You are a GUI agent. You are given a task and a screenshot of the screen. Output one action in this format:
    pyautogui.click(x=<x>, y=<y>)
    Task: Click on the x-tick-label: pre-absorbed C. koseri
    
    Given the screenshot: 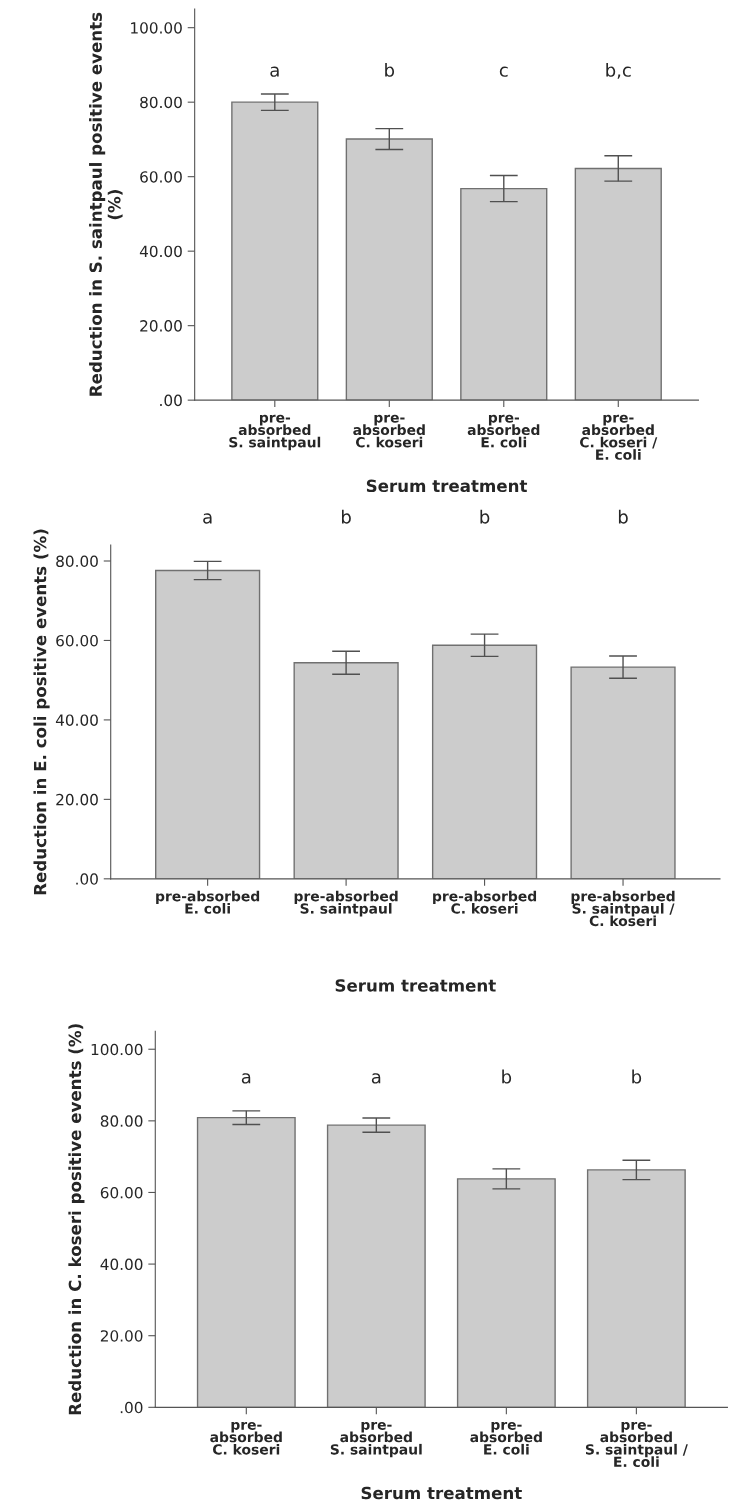 What is the action you would take?
    pyautogui.click(x=485, y=902)
    